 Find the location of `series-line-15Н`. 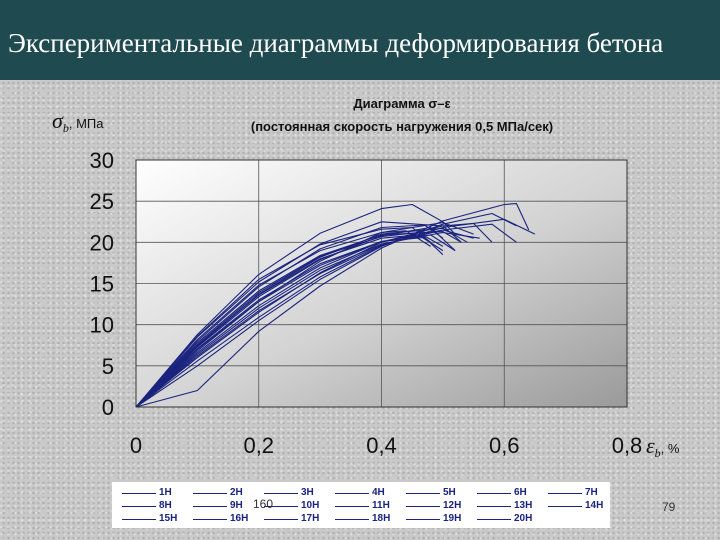

series-line-15Н is located at coordinates (298, 319).